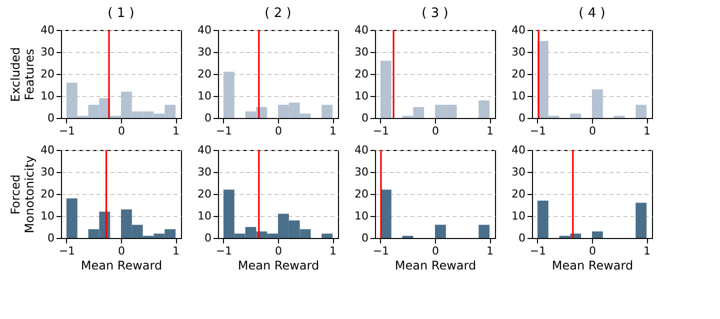 The image size is (720, 319). I want to click on chart-title: ( 1 ), so click(121, 13).